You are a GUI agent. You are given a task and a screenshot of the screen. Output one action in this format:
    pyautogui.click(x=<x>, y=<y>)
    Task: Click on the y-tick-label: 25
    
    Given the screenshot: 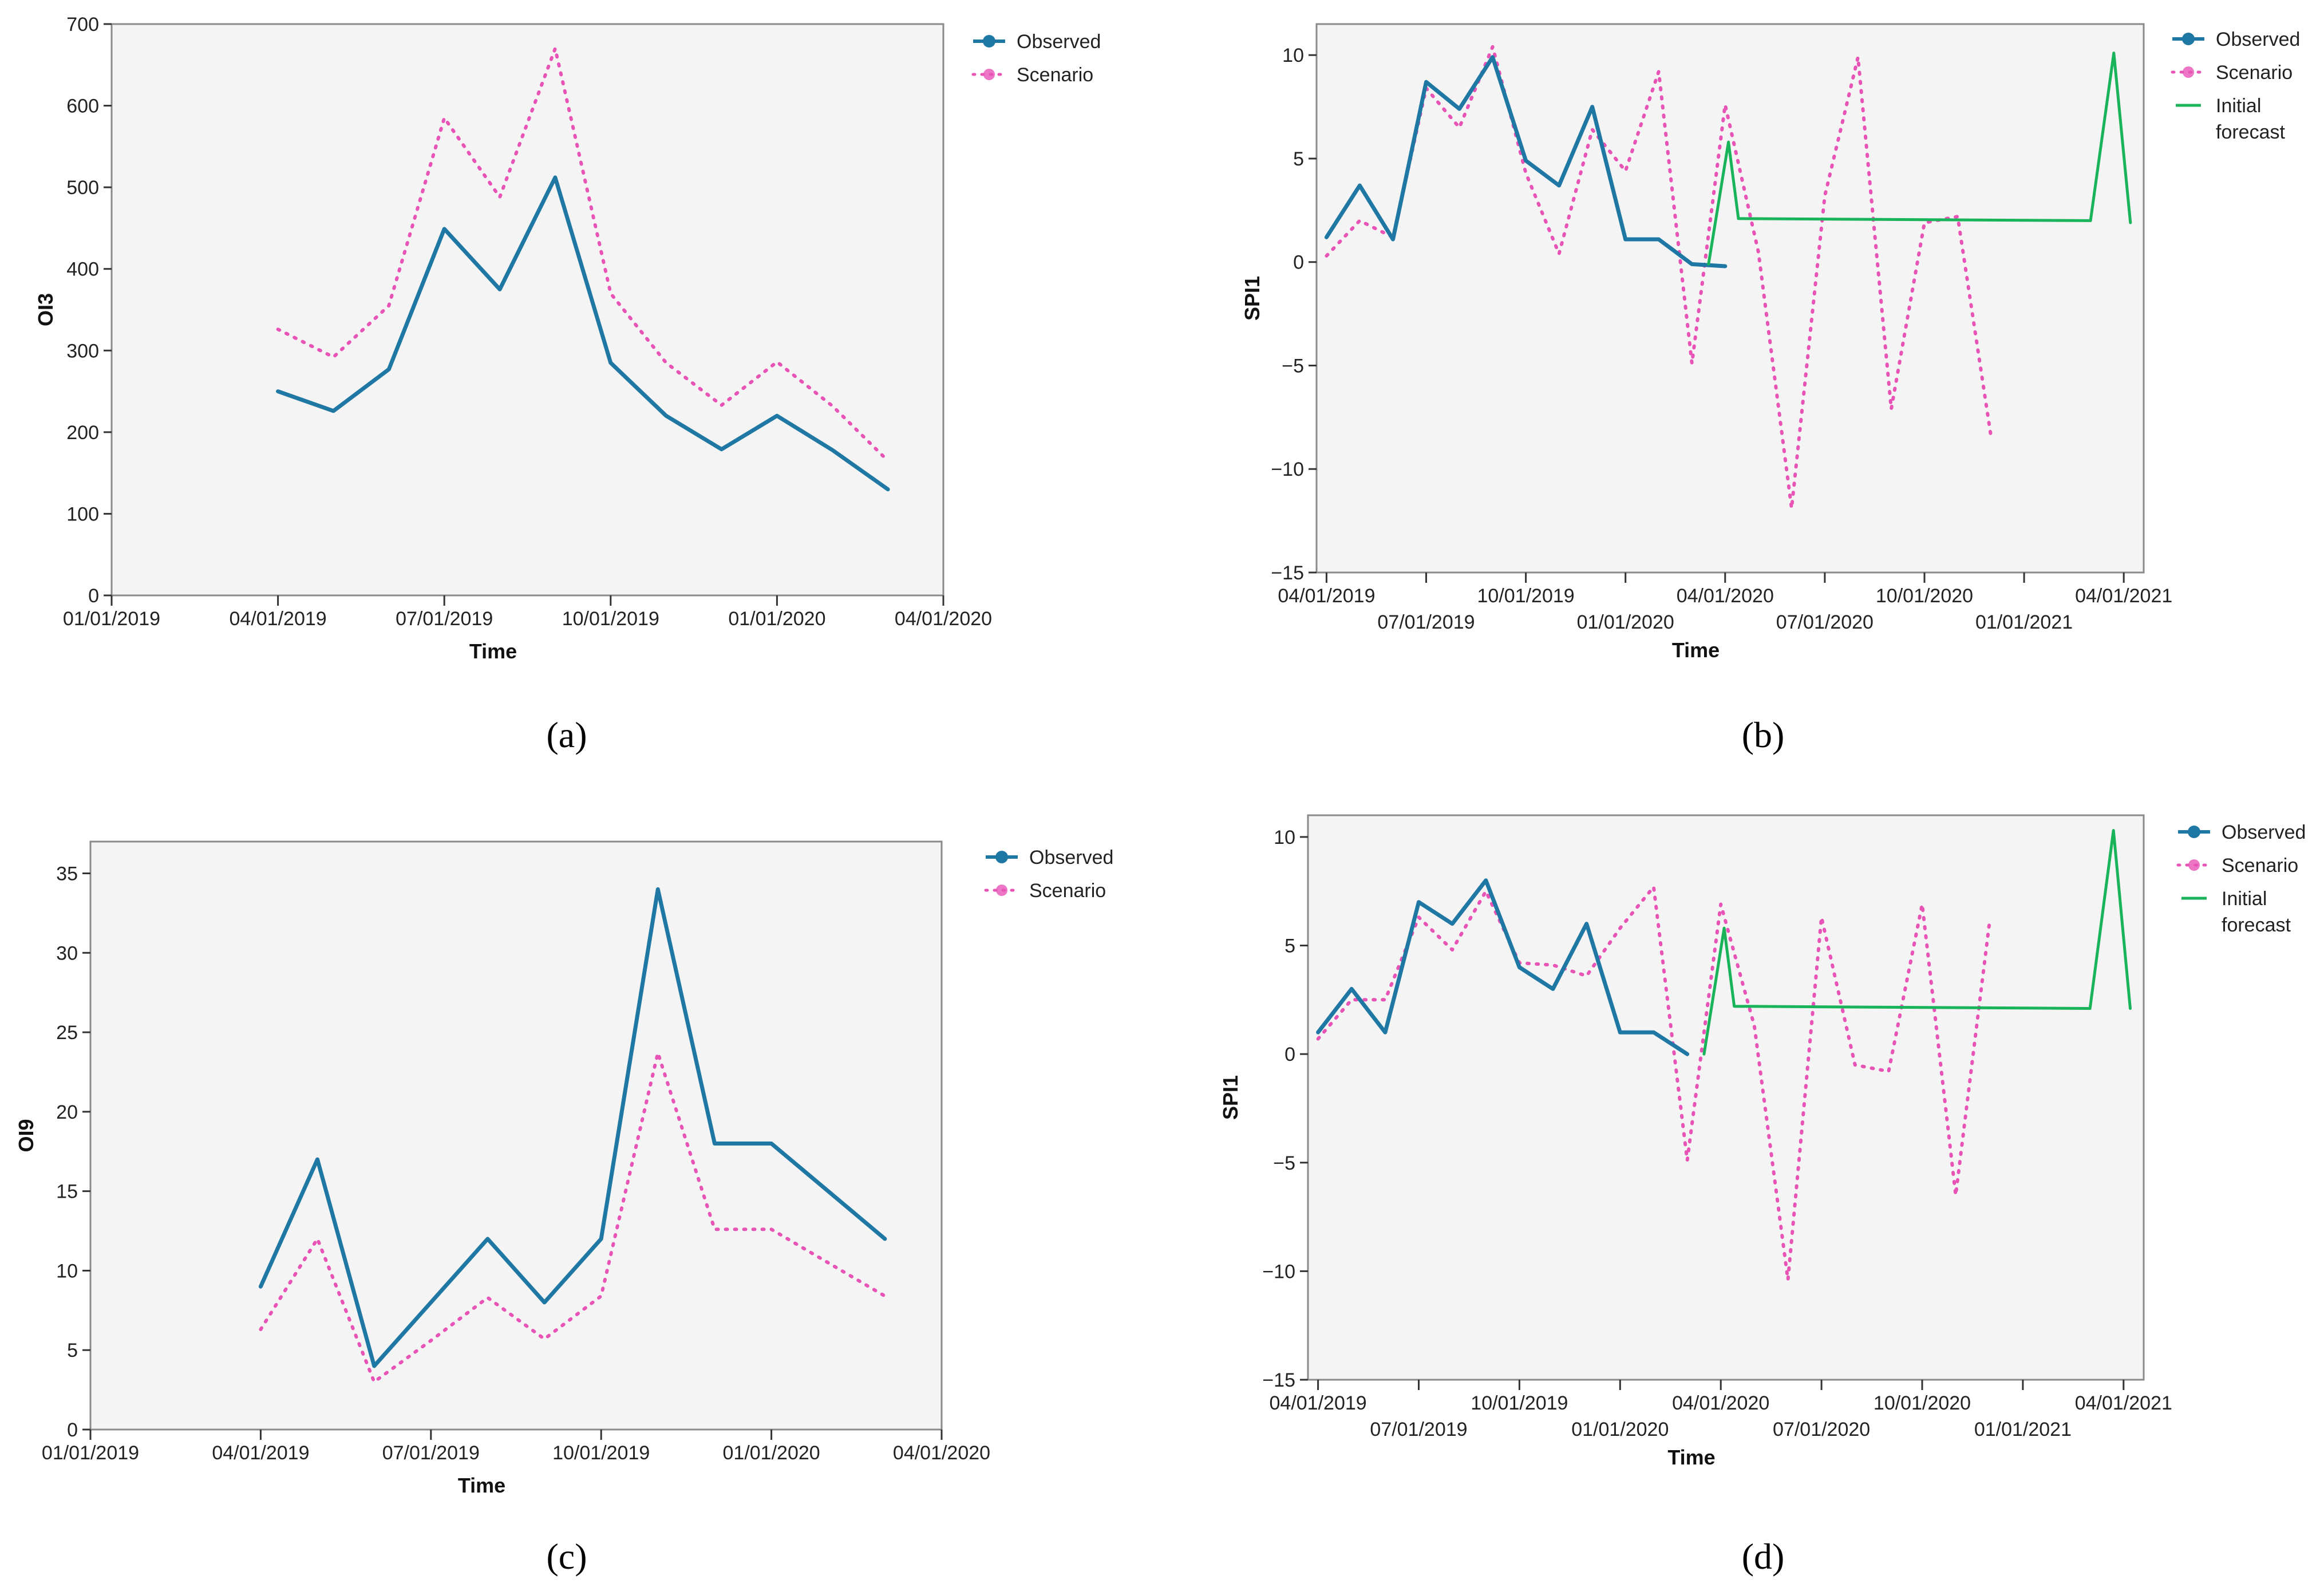 What is the action you would take?
    pyautogui.click(x=67, y=1033)
    